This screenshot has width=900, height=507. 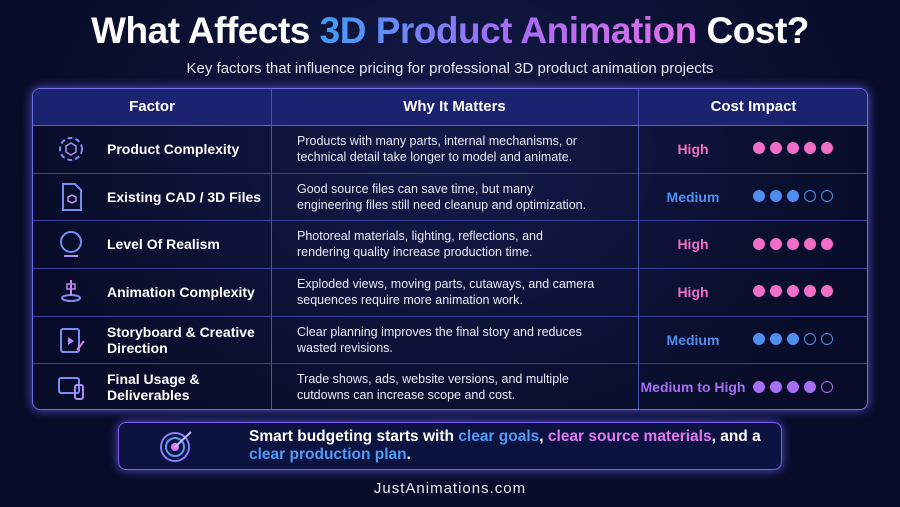 I want to click on column-header: Factor, so click(x=152, y=107).